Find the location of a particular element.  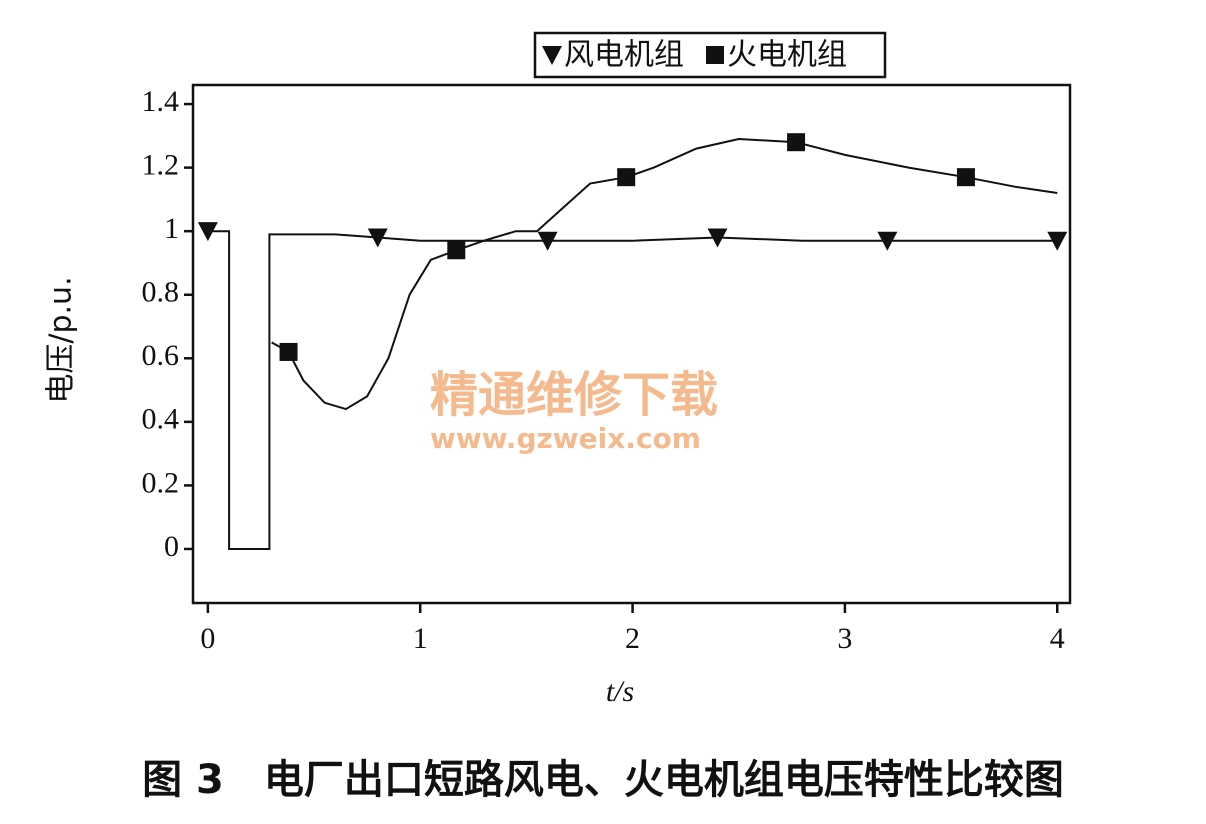

x-axis-label: t/s is located at coordinates (620, 691).